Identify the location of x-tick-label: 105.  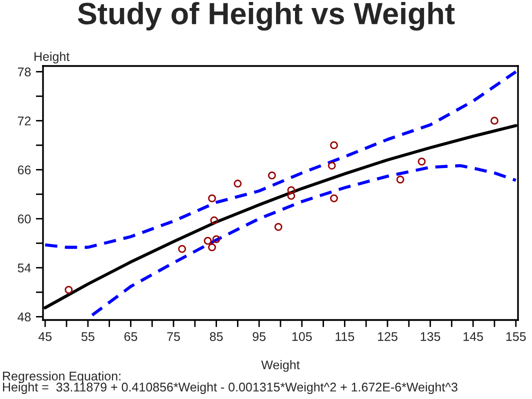
(302, 336).